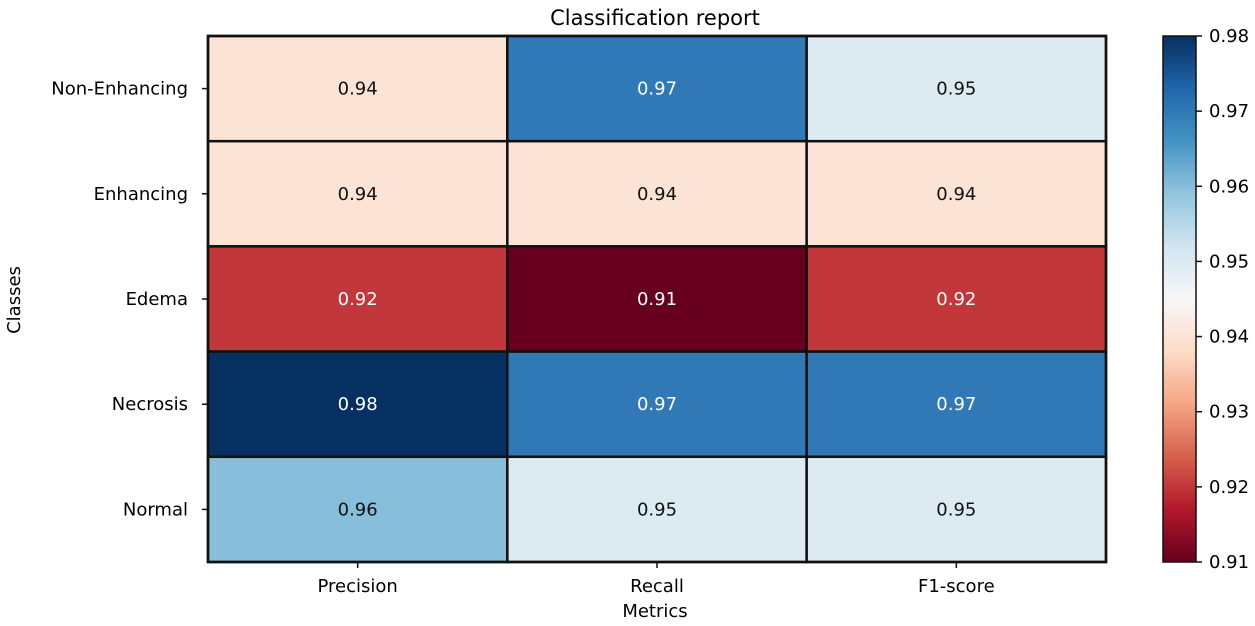 This screenshot has width=1255, height=626. What do you see at coordinates (655, 18) in the screenshot?
I see `chart-title: Classification report` at bounding box center [655, 18].